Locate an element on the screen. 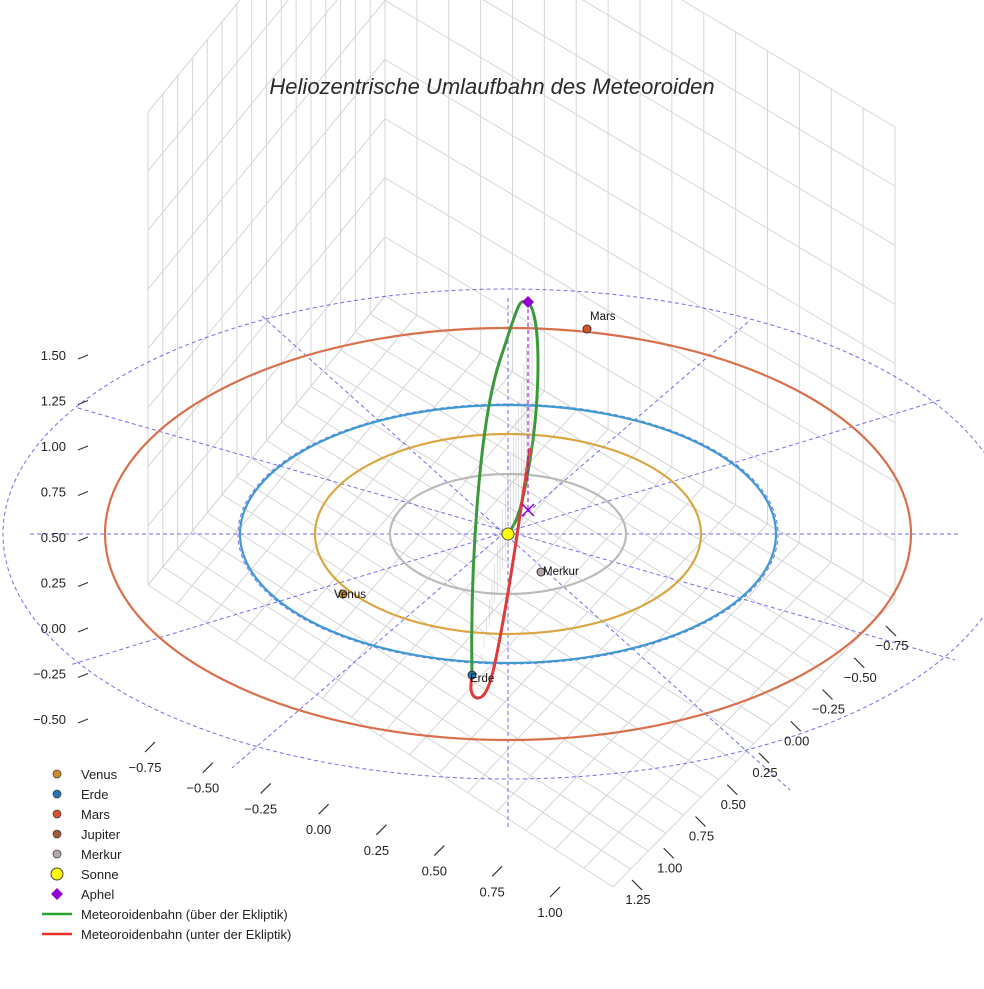 The image size is (984, 989). planet-label-mars: Mars is located at coordinates (603, 317).